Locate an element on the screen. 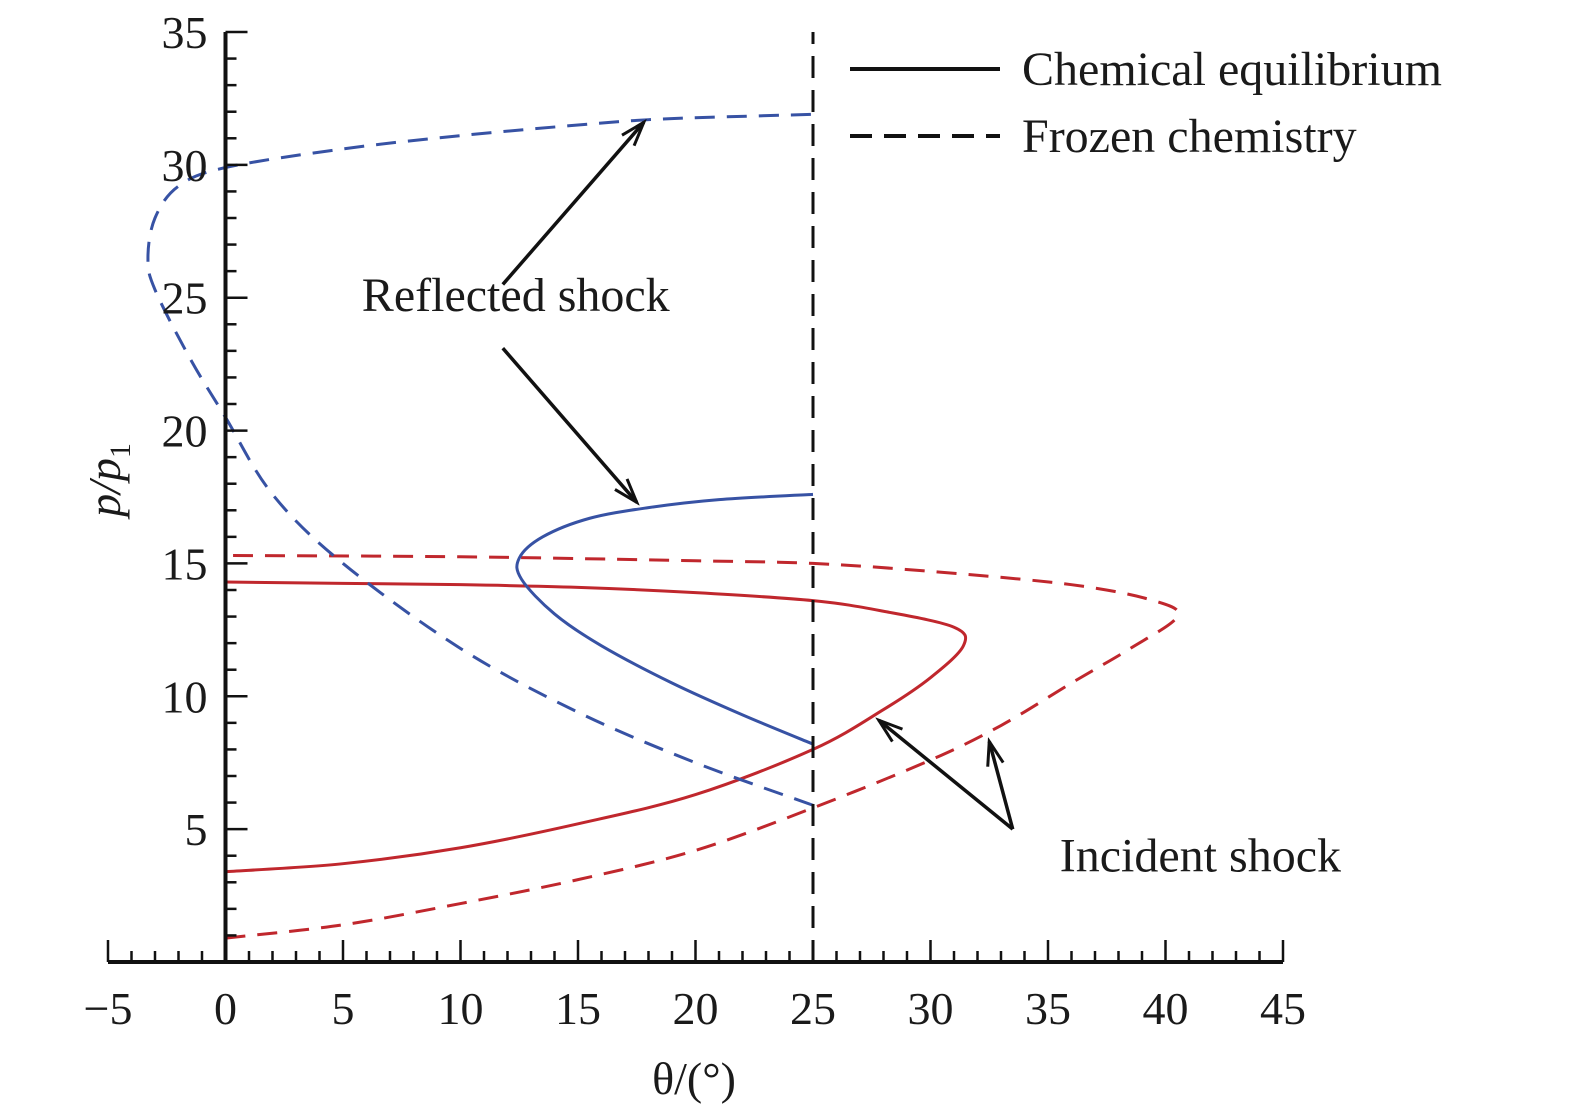  y-tick-label: 20 is located at coordinates (185, 431).